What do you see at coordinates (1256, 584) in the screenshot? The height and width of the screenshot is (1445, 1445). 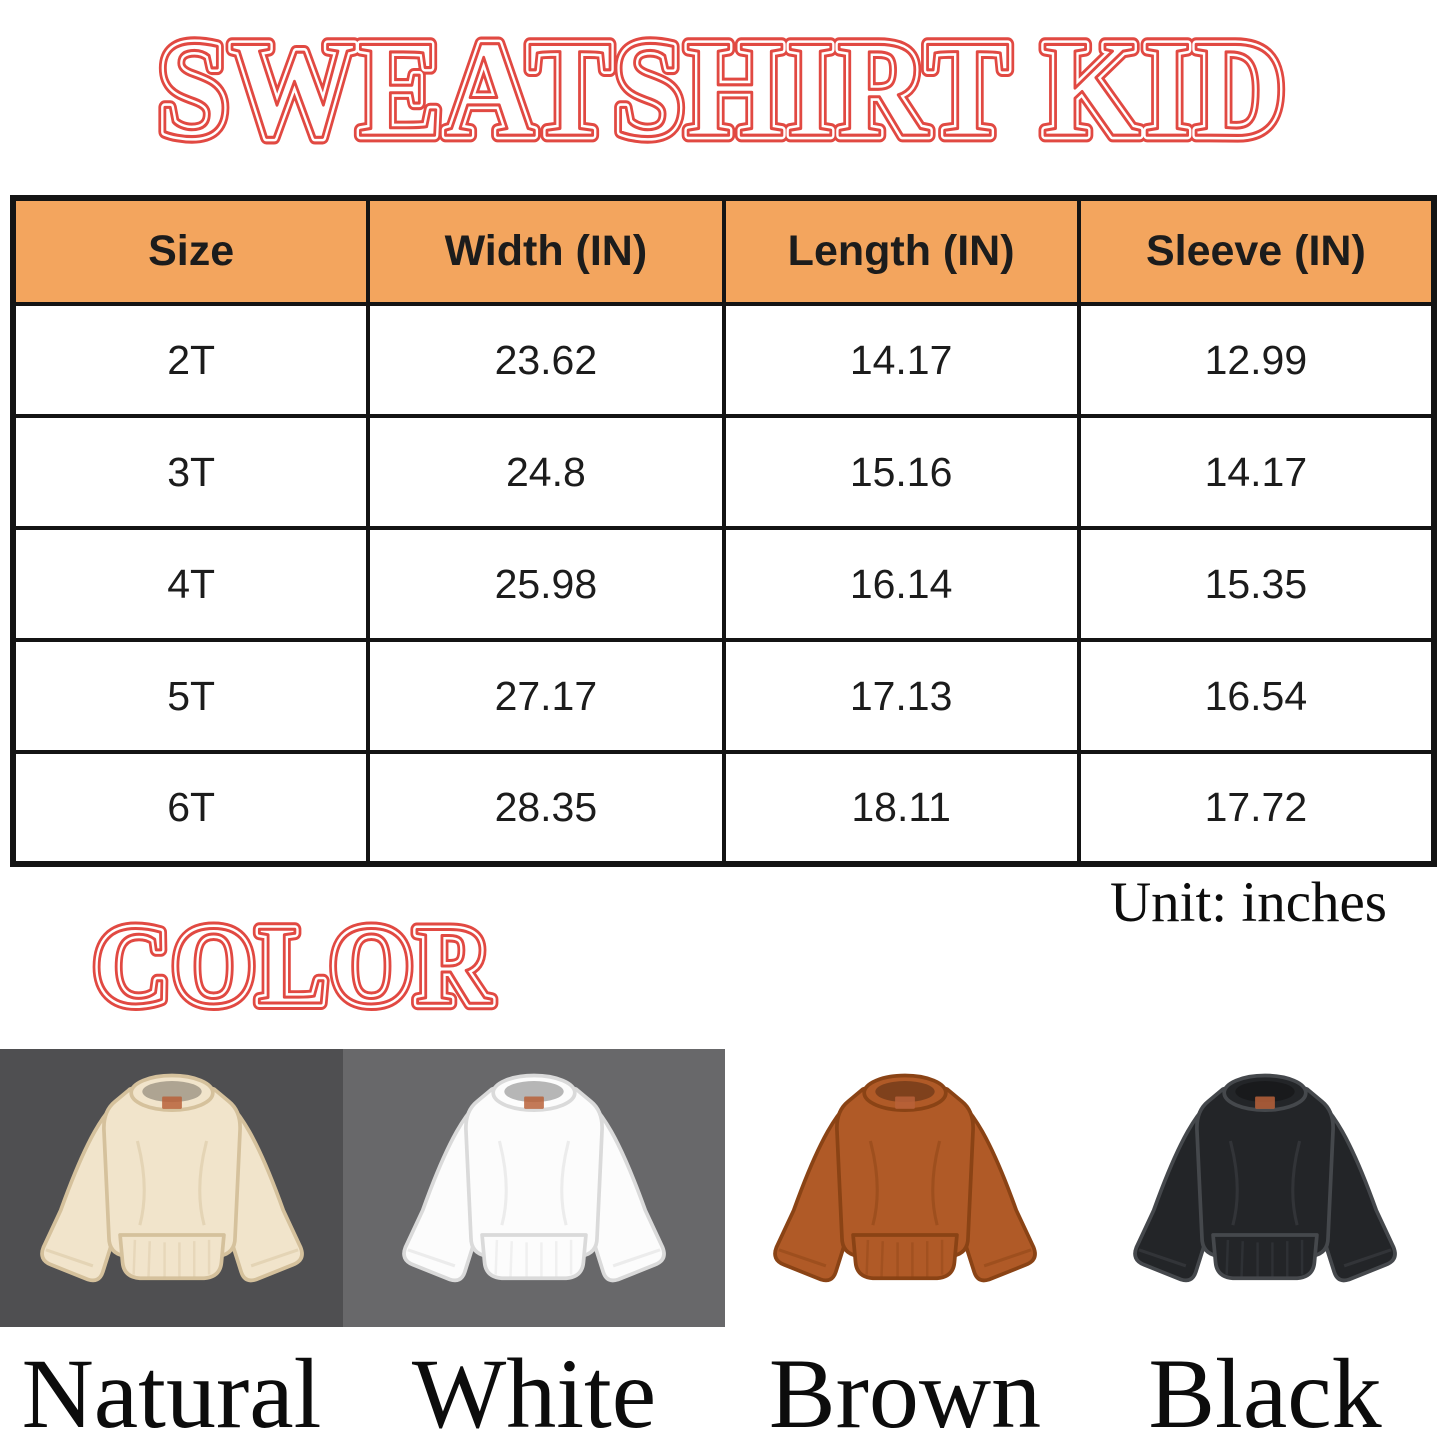 I see `cell-sleeve: 15.35` at bounding box center [1256, 584].